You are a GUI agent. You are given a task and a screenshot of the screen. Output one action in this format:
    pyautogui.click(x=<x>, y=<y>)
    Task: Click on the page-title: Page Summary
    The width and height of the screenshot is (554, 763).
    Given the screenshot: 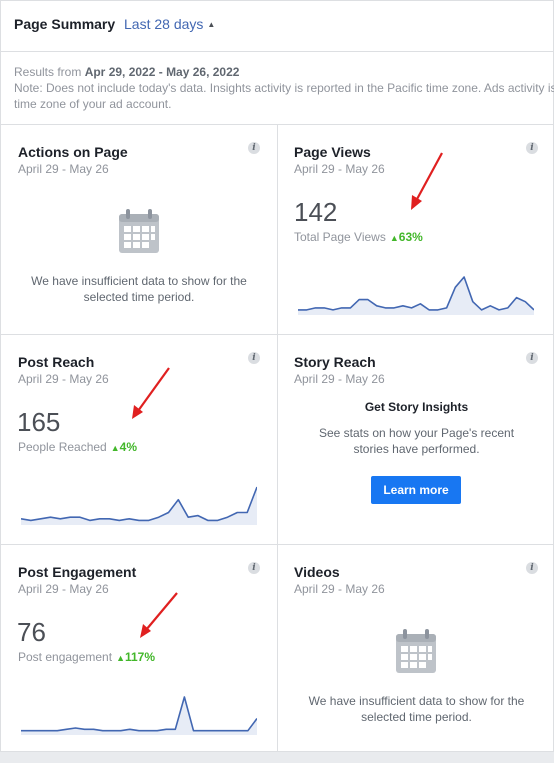 What is the action you would take?
    pyautogui.click(x=65, y=24)
    